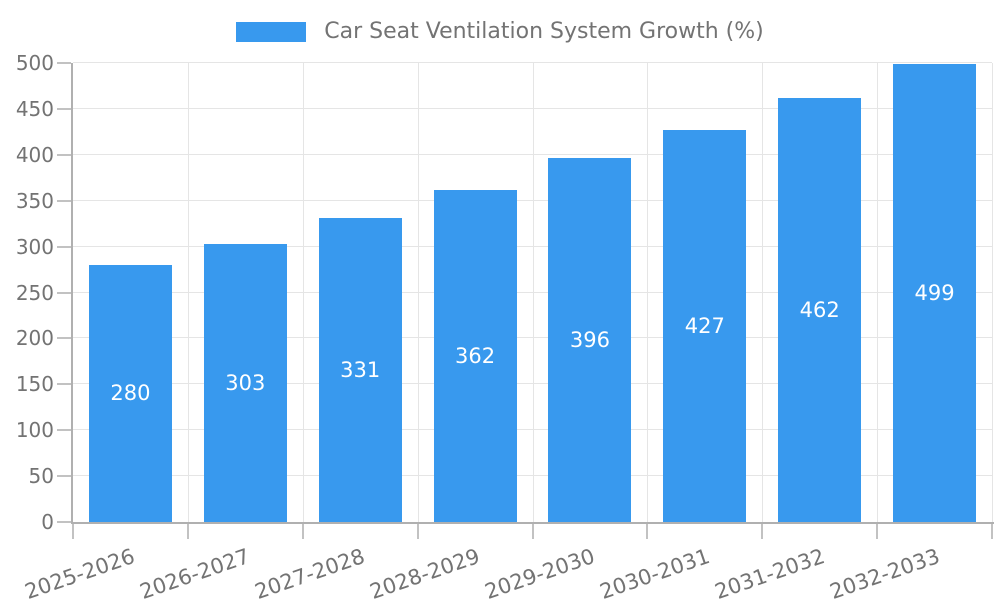 This screenshot has width=1000, height=600. I want to click on bar-2031-2032, so click(820, 309).